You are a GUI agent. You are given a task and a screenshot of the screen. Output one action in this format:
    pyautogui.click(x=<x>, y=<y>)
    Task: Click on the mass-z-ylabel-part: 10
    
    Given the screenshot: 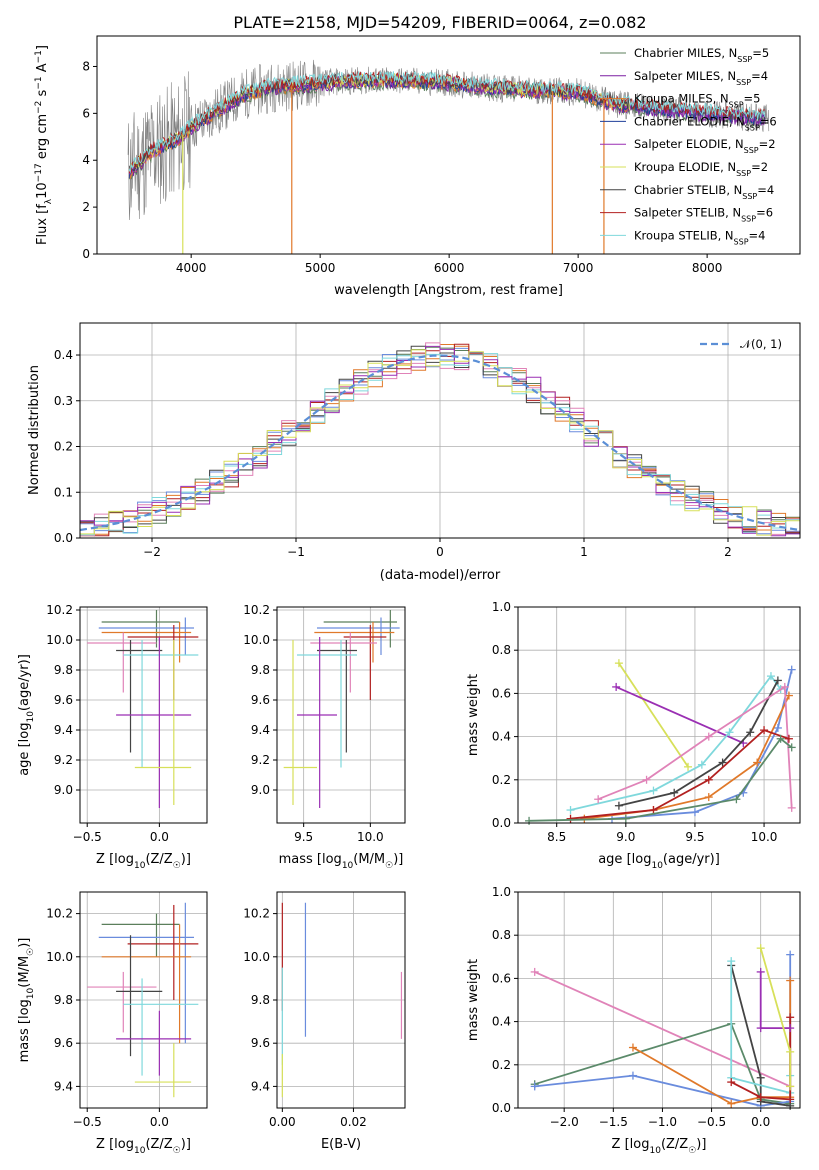 What is the action you would take?
    pyautogui.click(x=31, y=993)
    